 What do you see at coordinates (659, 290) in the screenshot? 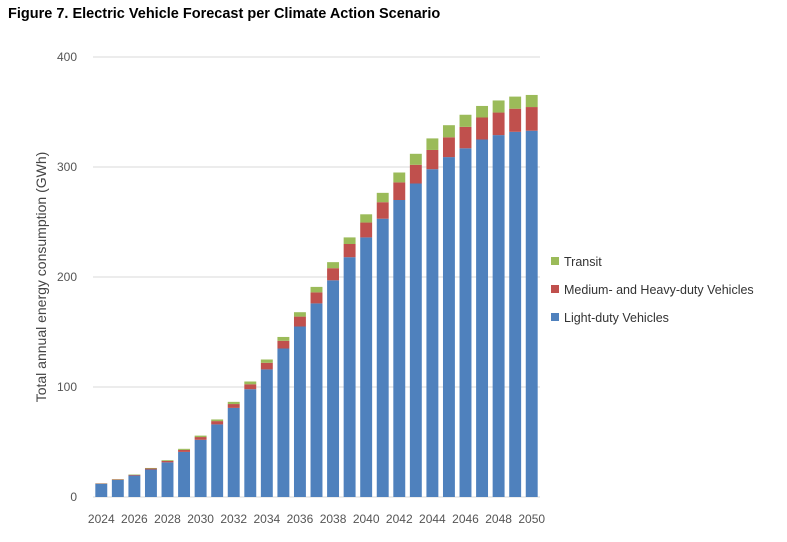
I see `legend-label: Medium- and Heavy-duty Vehicles` at bounding box center [659, 290].